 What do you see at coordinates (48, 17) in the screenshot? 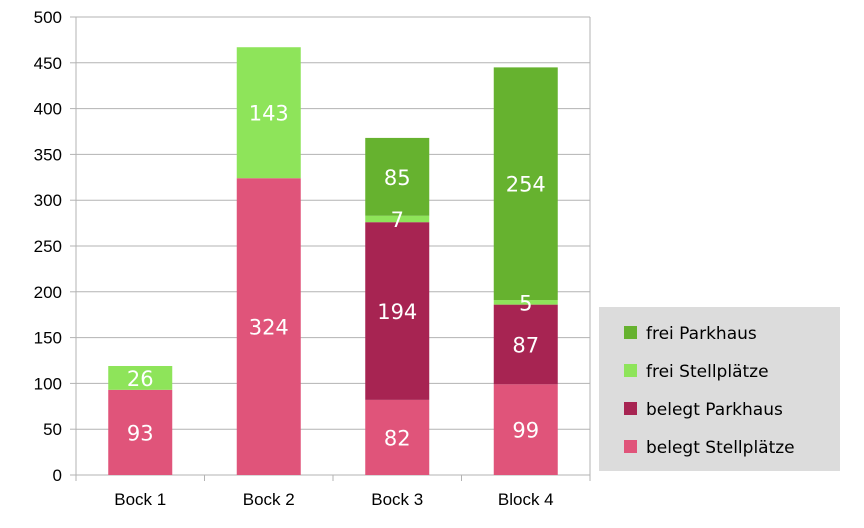
I see `y-tick-label-500: 500` at bounding box center [48, 17].